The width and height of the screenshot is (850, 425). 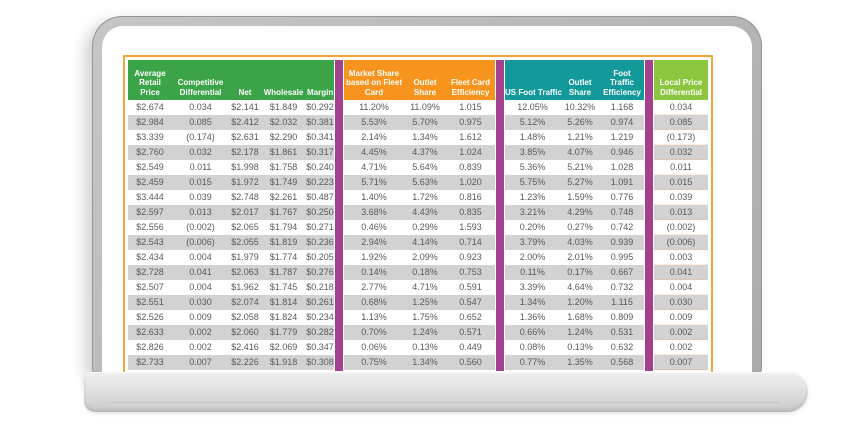 I want to click on data-cell: $0.317, so click(x=320, y=152).